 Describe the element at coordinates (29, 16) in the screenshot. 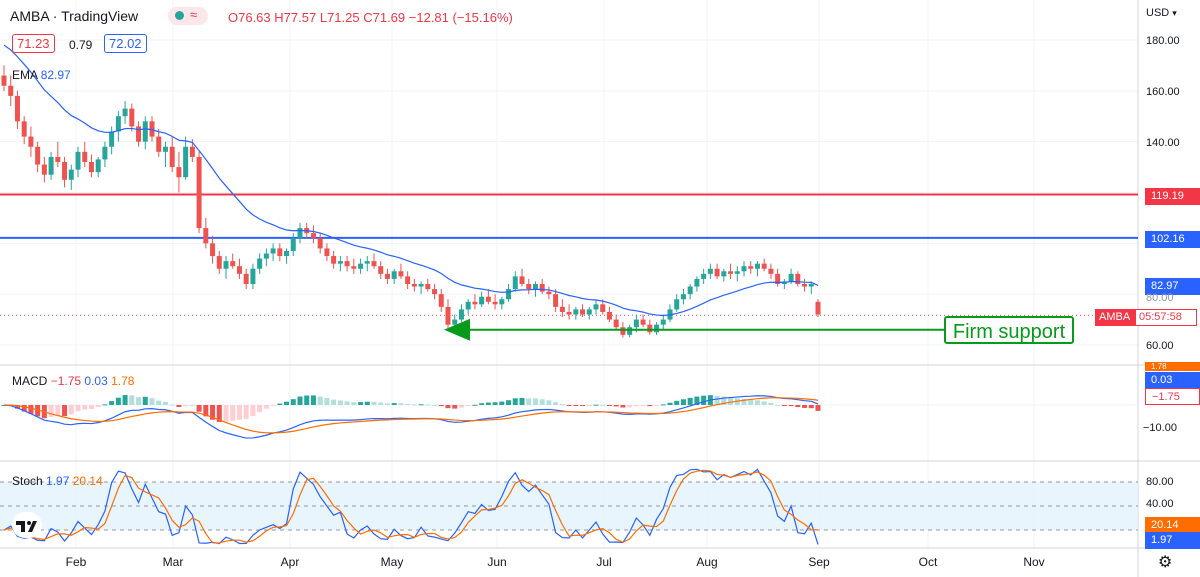

I see `symbol-name: AMBA` at that location.